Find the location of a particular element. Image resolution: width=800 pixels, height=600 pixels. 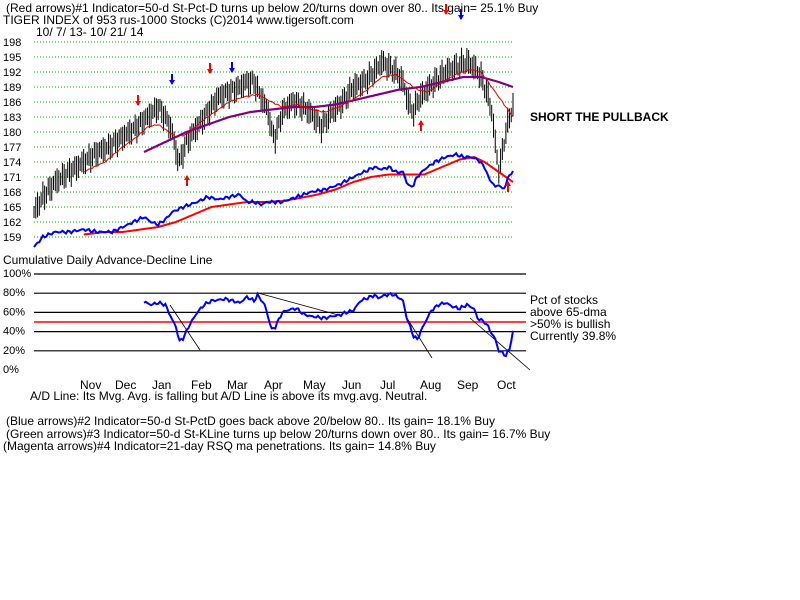

month-label: Mar is located at coordinates (237, 385).